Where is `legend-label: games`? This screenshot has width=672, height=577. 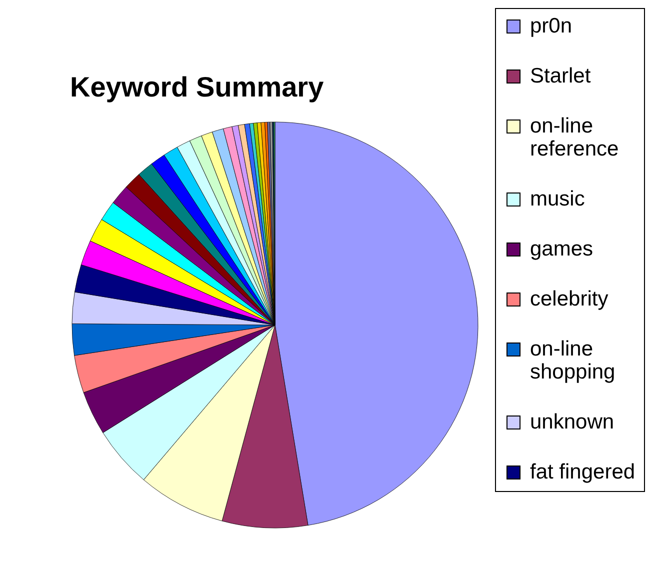 legend-label: games is located at coordinates (562, 249).